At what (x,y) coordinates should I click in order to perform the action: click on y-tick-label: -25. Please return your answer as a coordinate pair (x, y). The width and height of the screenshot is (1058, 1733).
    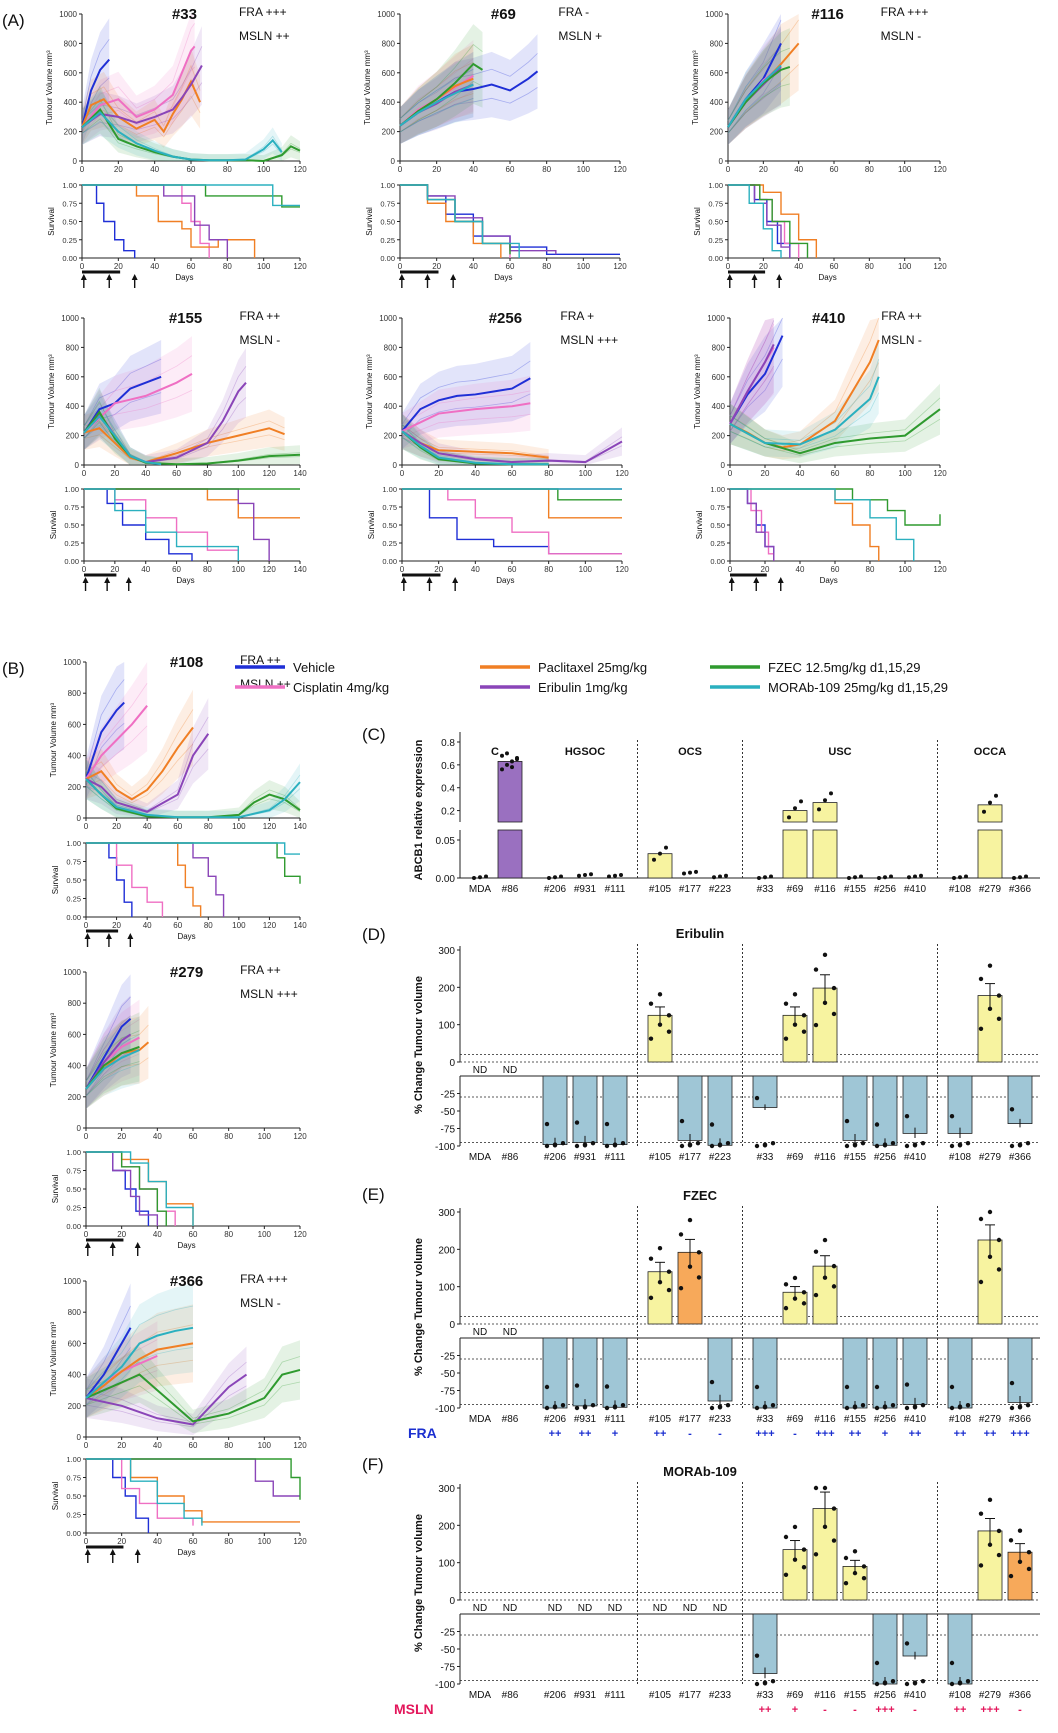
    Looking at the image, I should click on (448, 1095).